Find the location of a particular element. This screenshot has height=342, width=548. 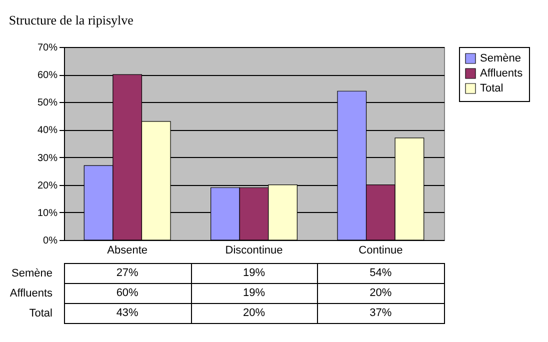

legend-label: Semène is located at coordinates (500, 58).